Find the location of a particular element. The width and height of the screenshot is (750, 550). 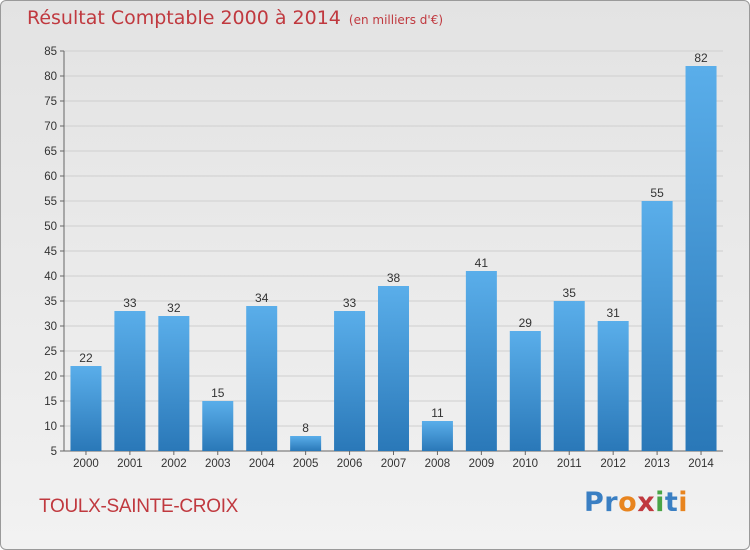

x-tick-label: 2014 is located at coordinates (701, 464).